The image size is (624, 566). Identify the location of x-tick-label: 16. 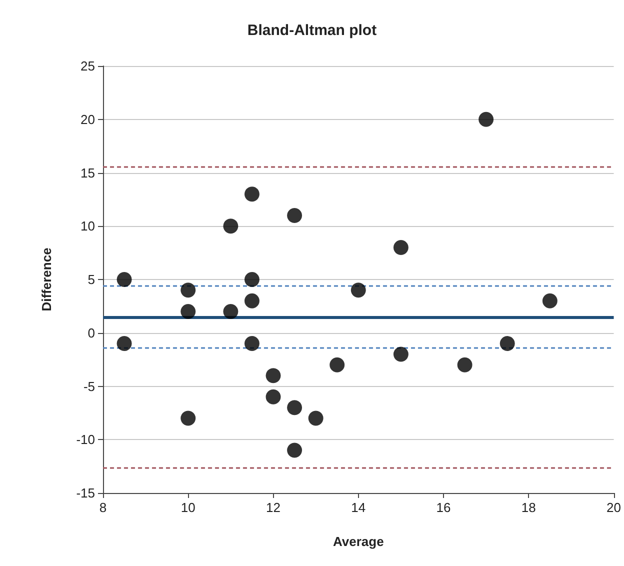
(443, 507).